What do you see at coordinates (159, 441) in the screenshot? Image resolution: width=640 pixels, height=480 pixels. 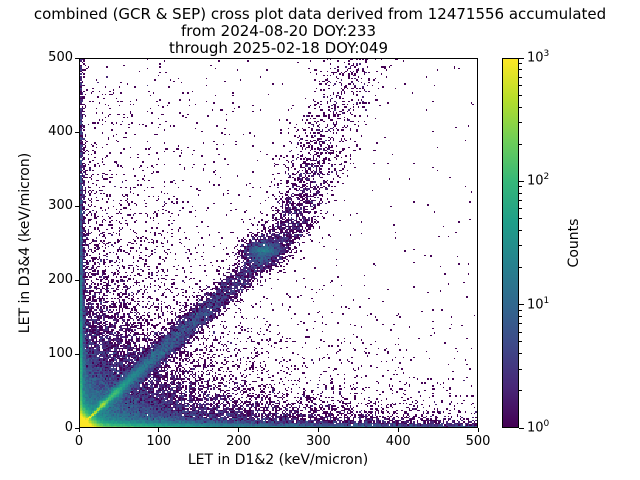 I see `x-tick-label: 100` at bounding box center [159, 441].